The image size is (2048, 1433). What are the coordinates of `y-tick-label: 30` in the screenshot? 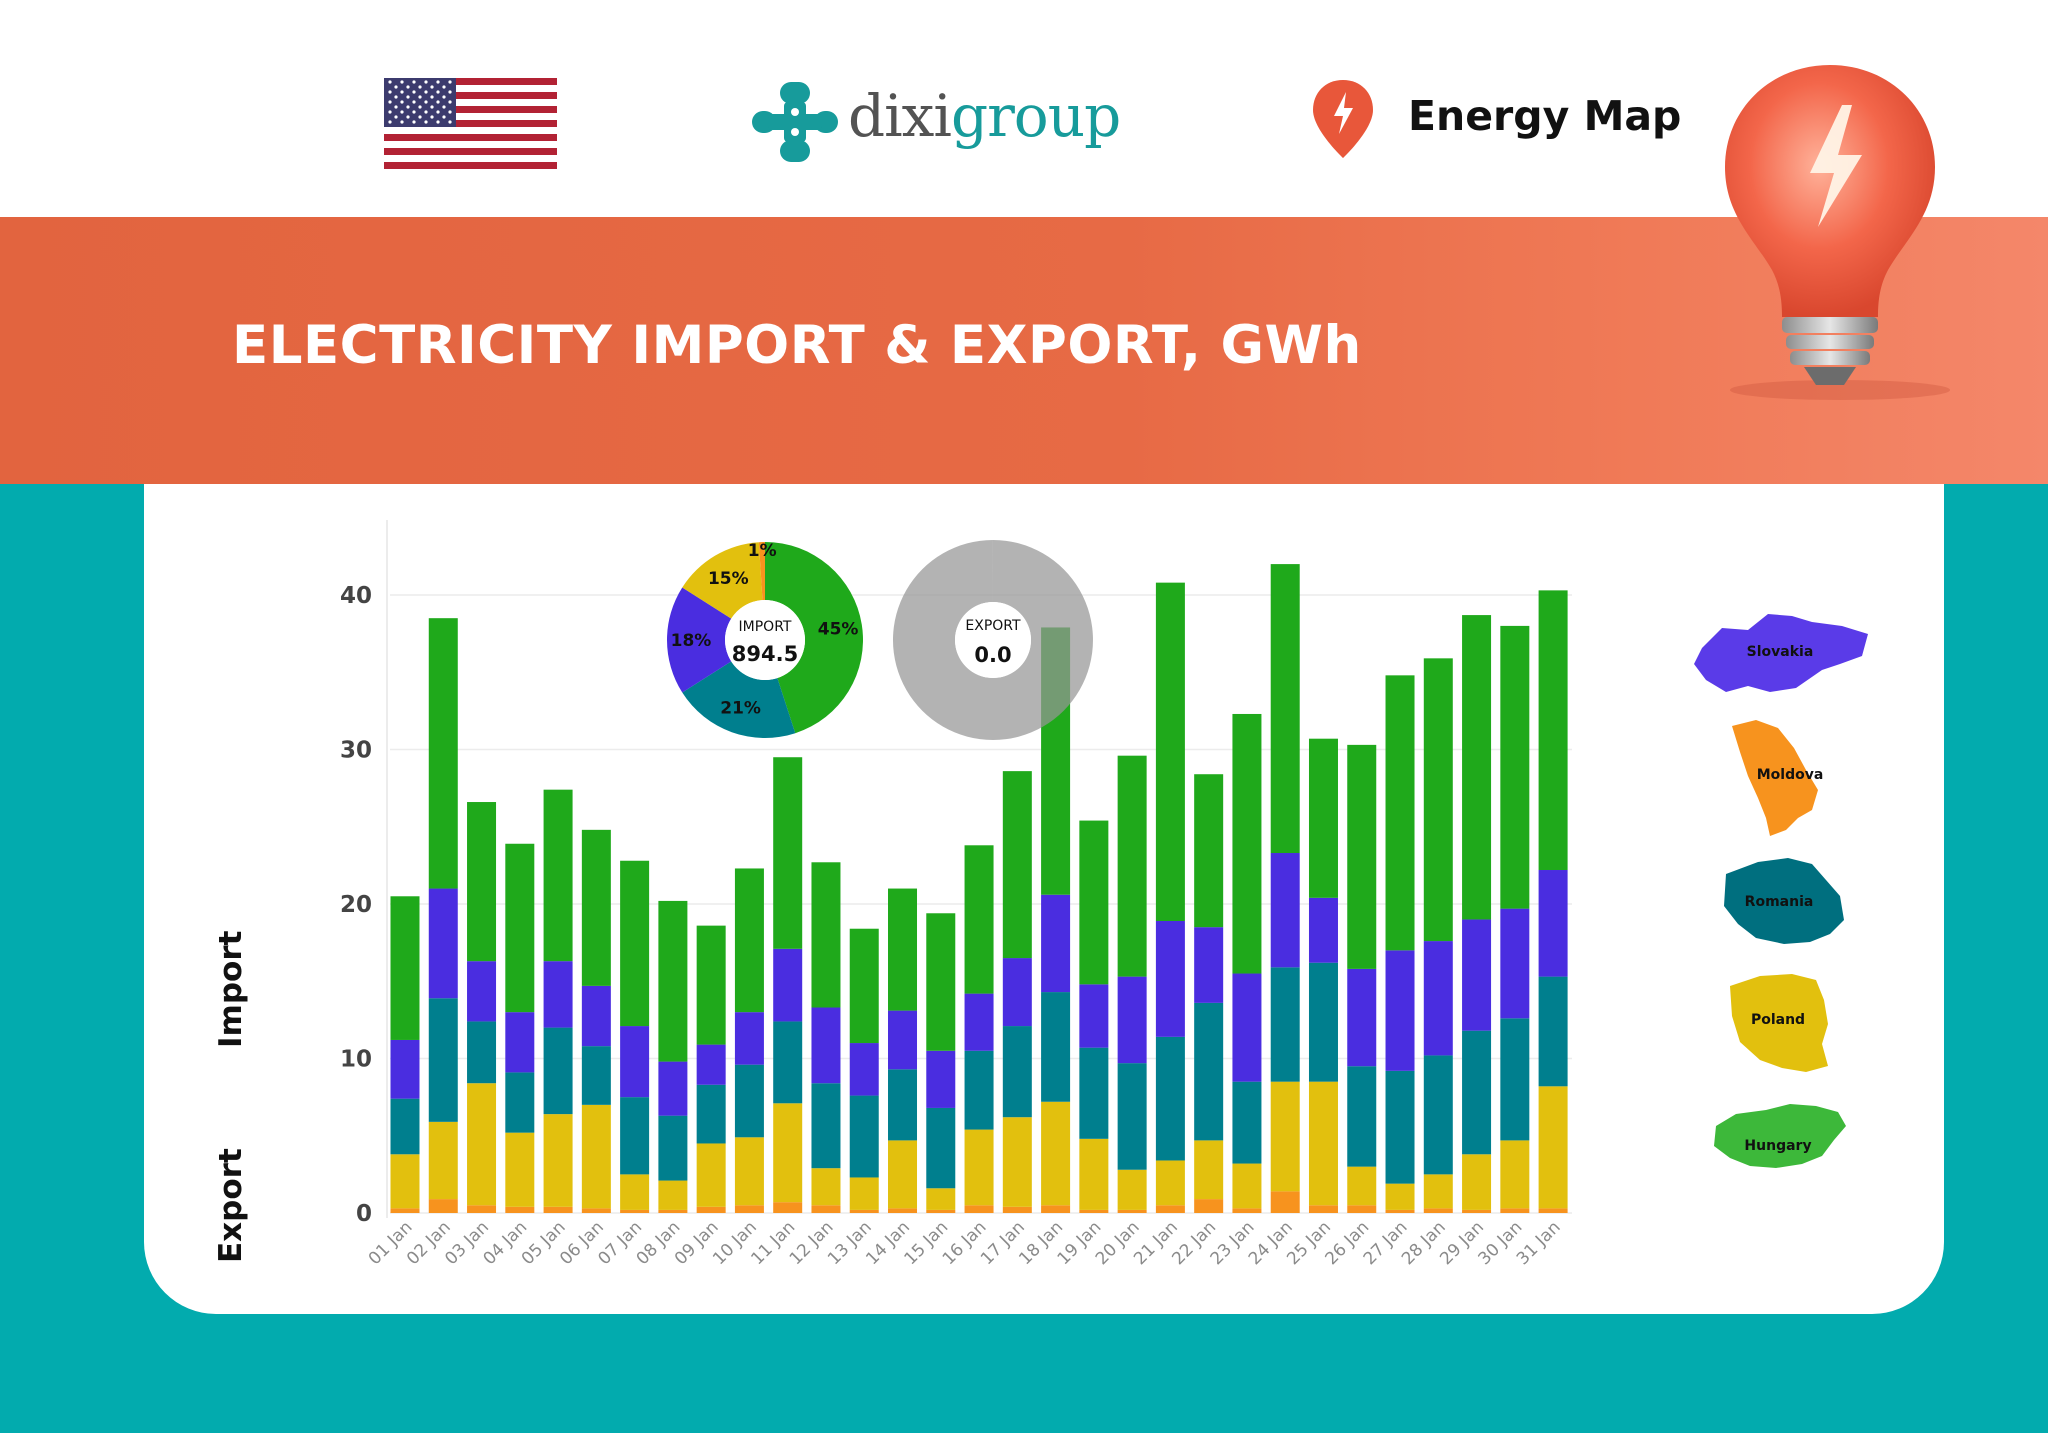 It's located at (356, 751).